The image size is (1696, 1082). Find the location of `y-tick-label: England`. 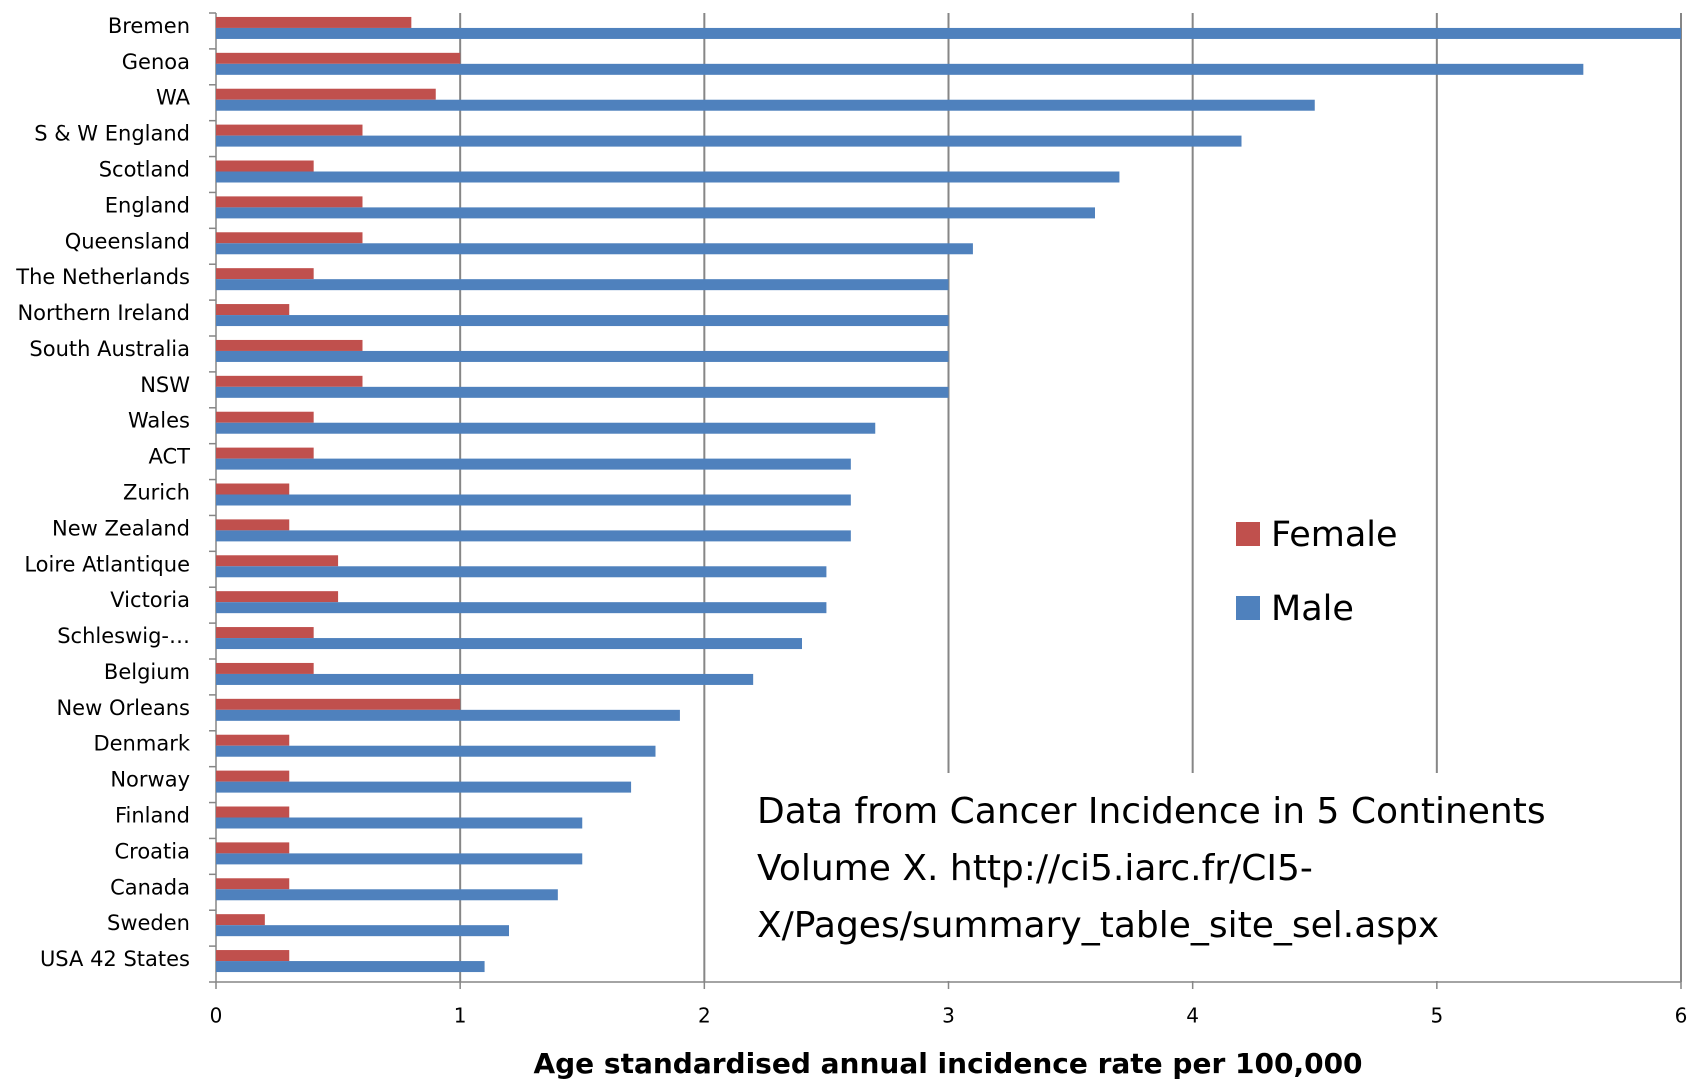

y-tick-label: England is located at coordinates (147, 205).